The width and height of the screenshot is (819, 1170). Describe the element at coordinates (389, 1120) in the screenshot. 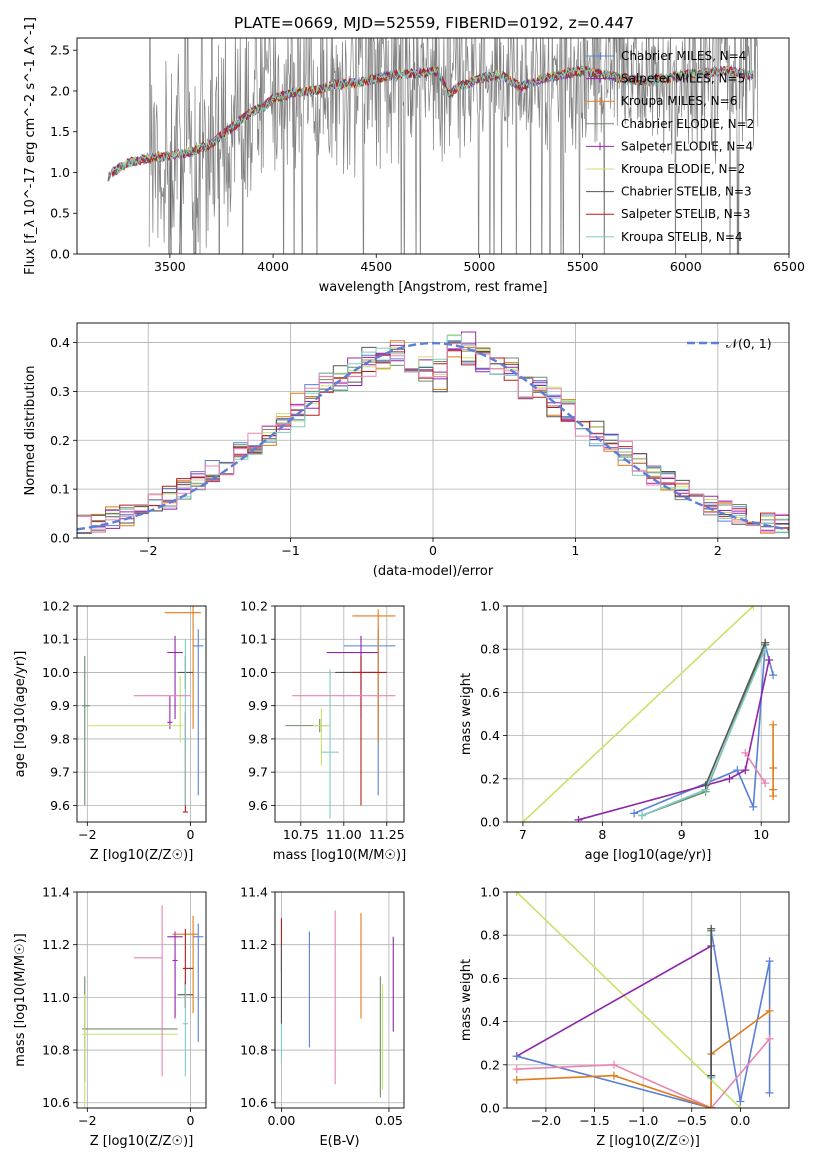

I see `x-tick-label: 0.05` at that location.